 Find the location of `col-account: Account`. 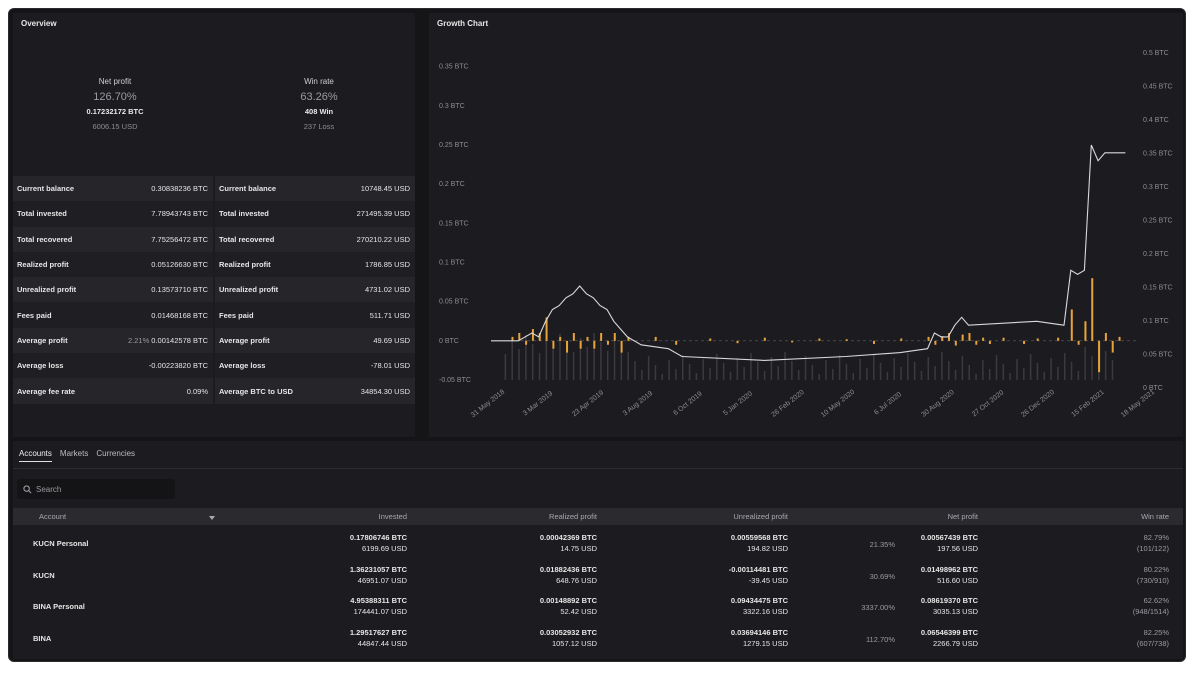

col-account: Account is located at coordinates (53, 516).